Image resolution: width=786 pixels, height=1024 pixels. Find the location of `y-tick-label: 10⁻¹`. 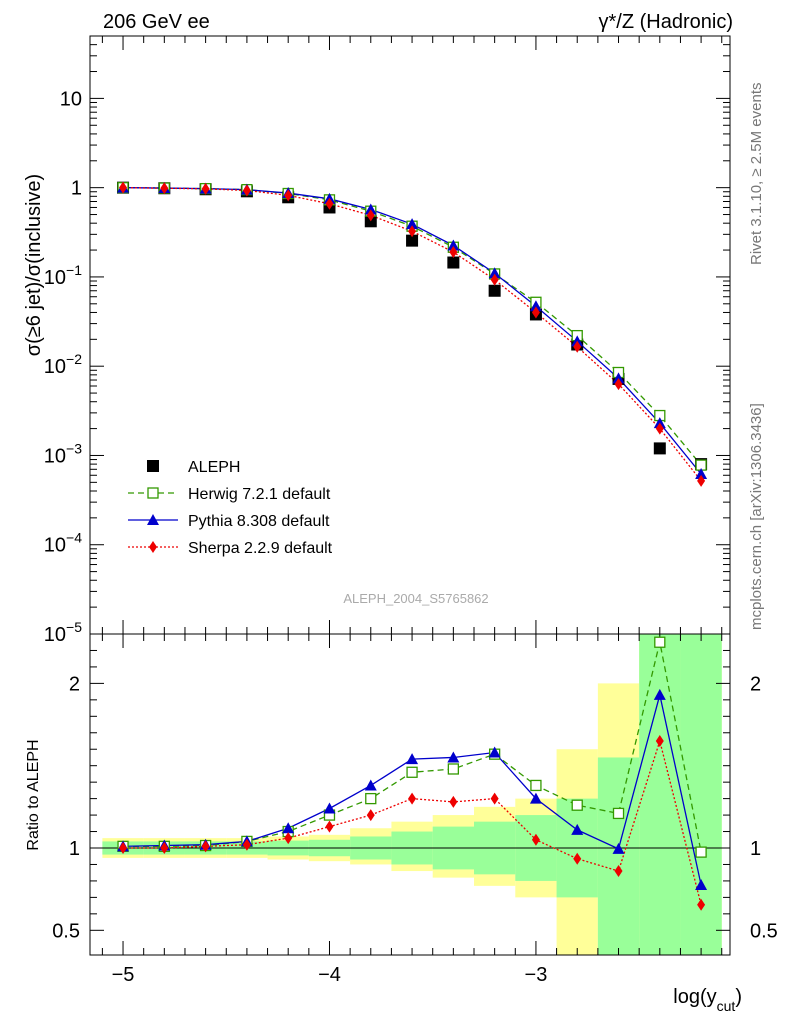

y-tick-label: 10⁻¹ is located at coordinates (63, 275).